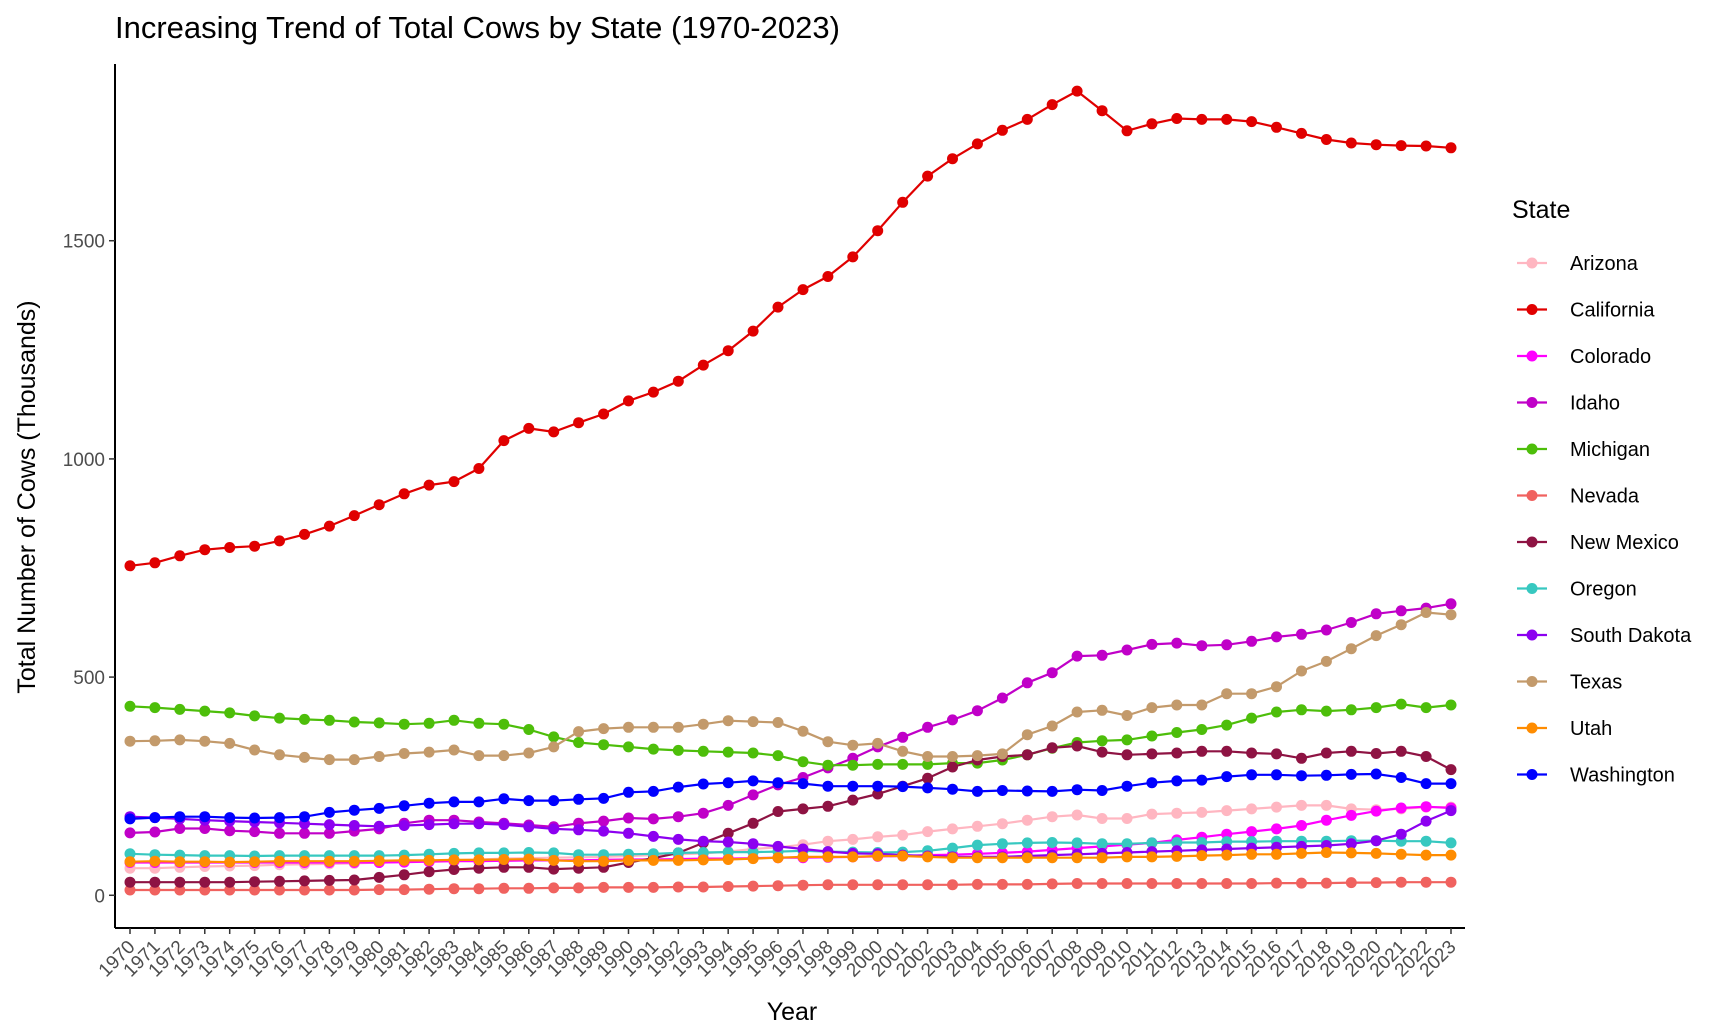 This screenshot has width=1728, height=1036. I want to click on data-point-colorado, so click(1301, 825).